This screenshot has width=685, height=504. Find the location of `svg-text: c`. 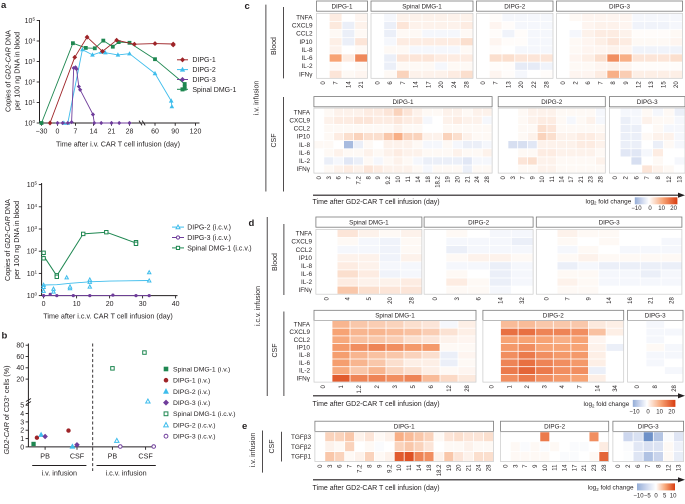

svg-text: c is located at coordinates (247, 6).